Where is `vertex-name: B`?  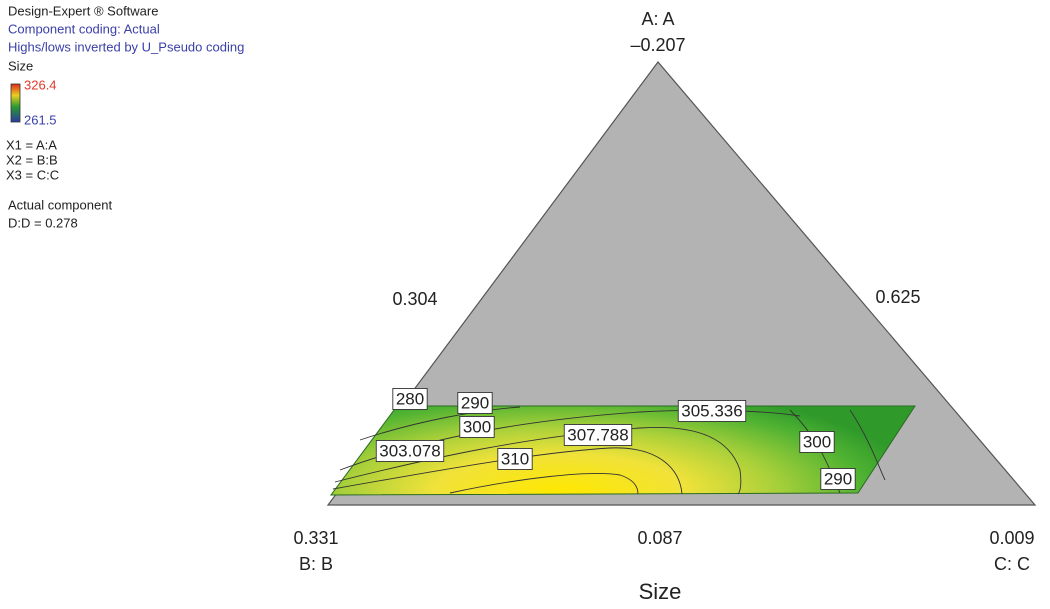 vertex-name: B is located at coordinates (316, 564).